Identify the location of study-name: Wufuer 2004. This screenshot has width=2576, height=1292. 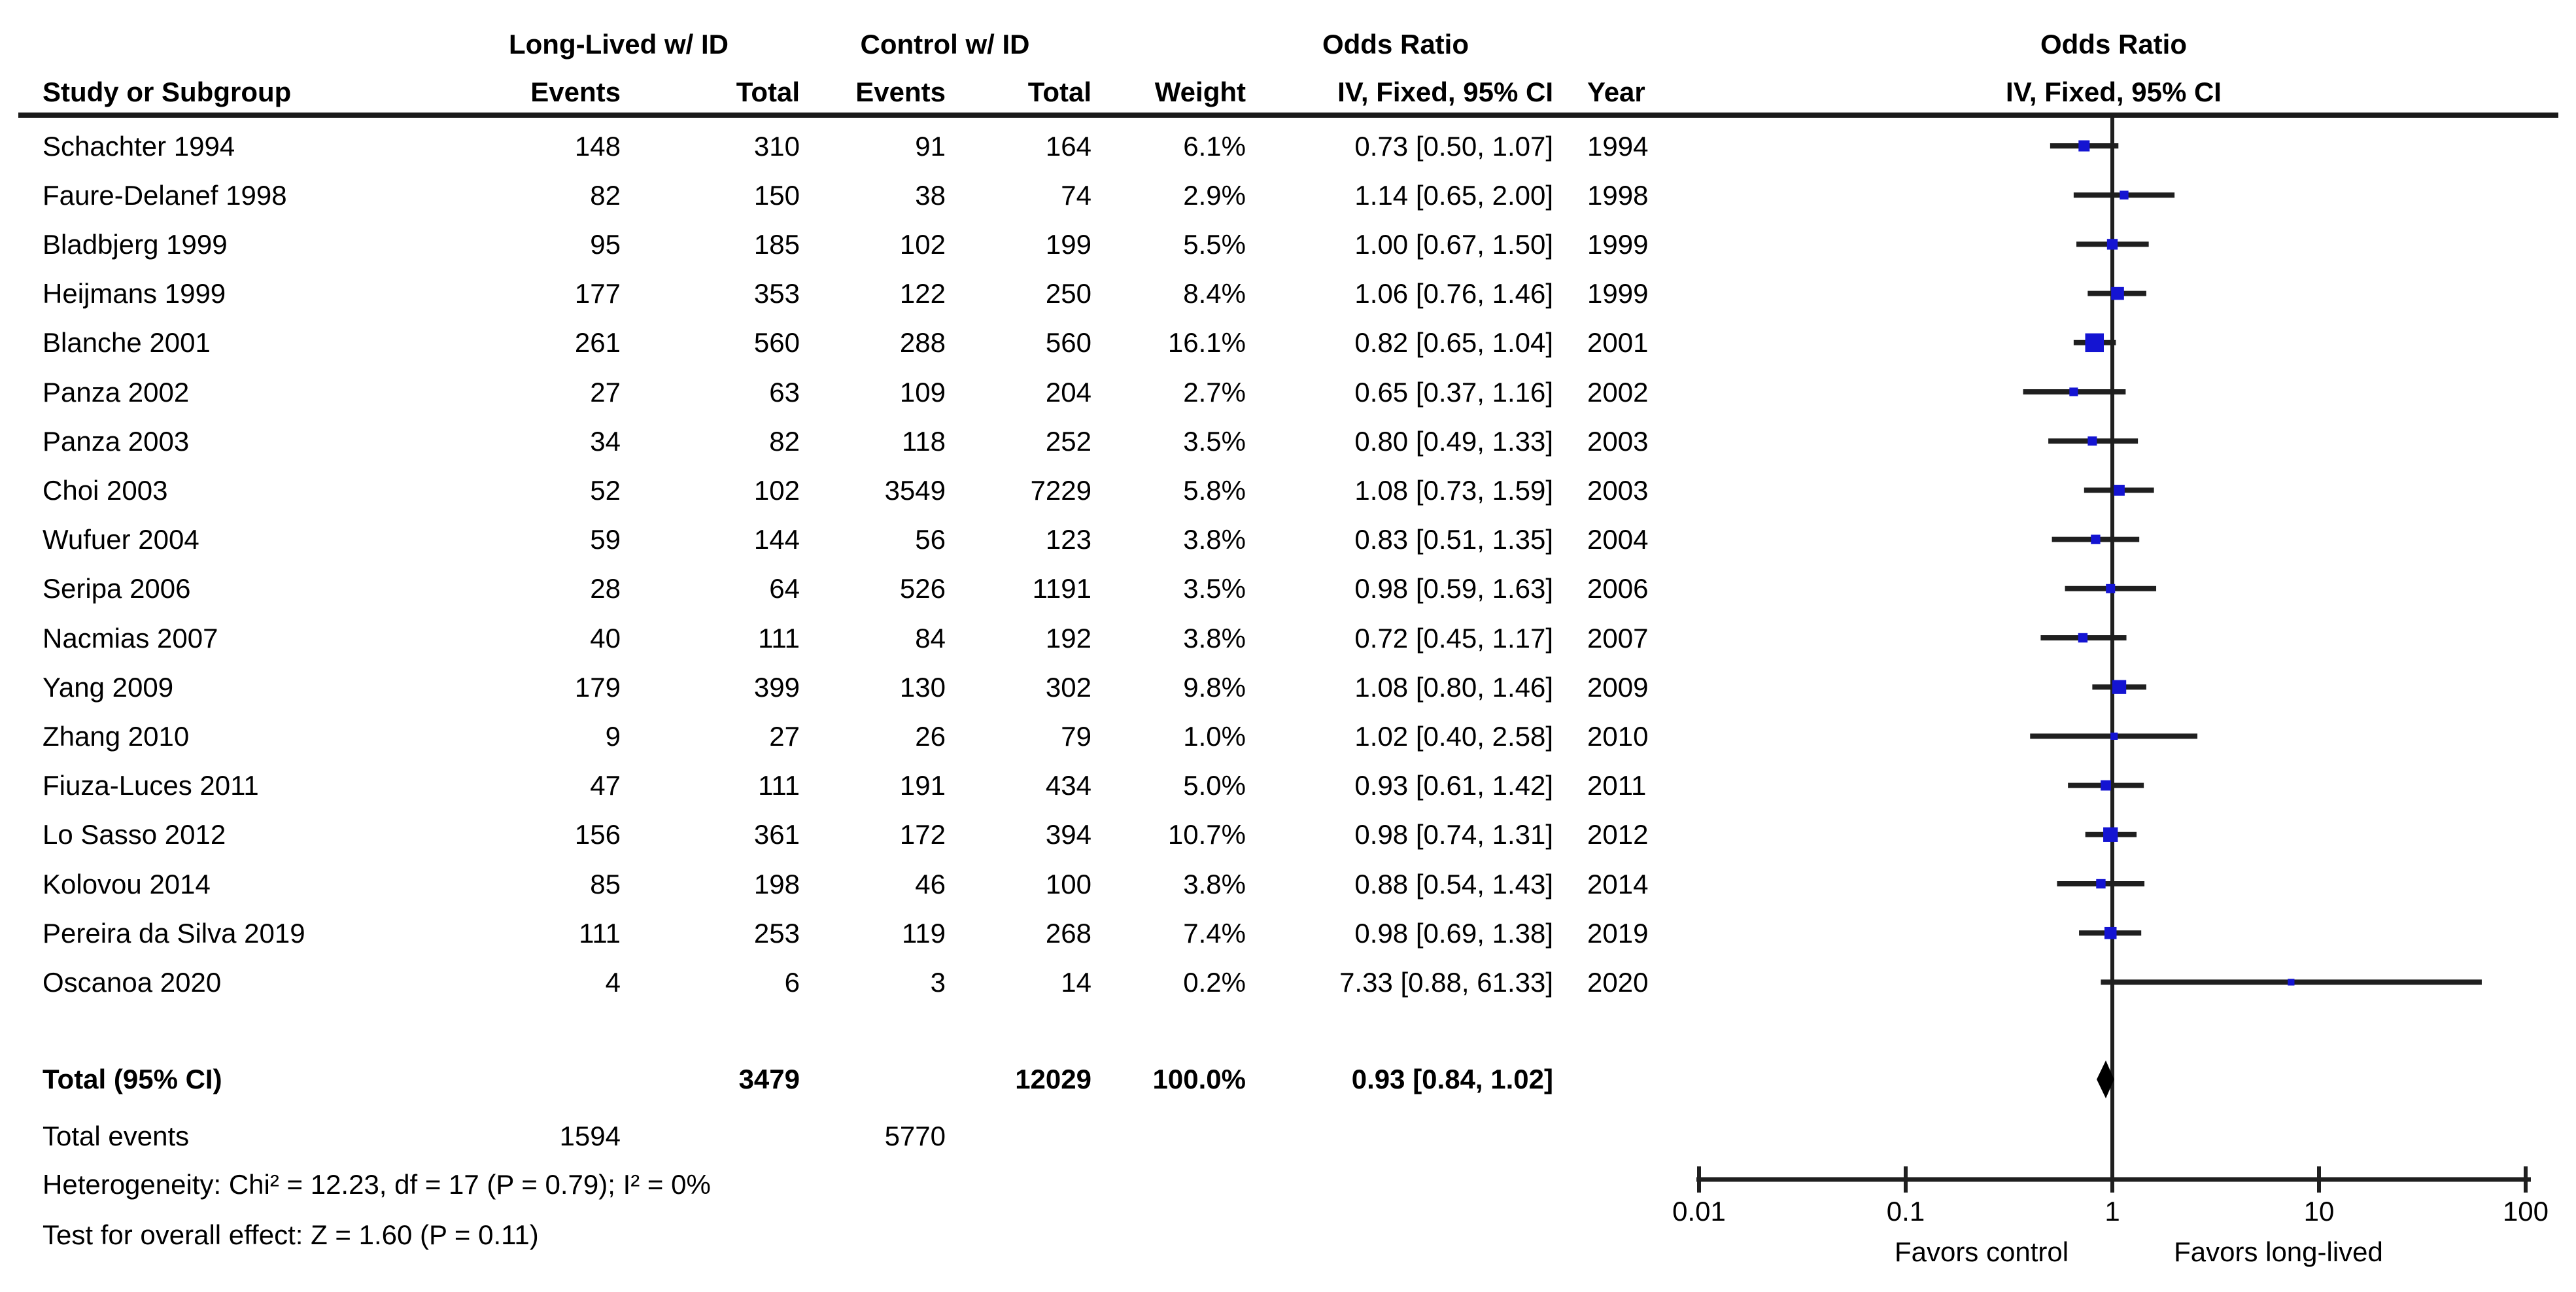
(121, 539).